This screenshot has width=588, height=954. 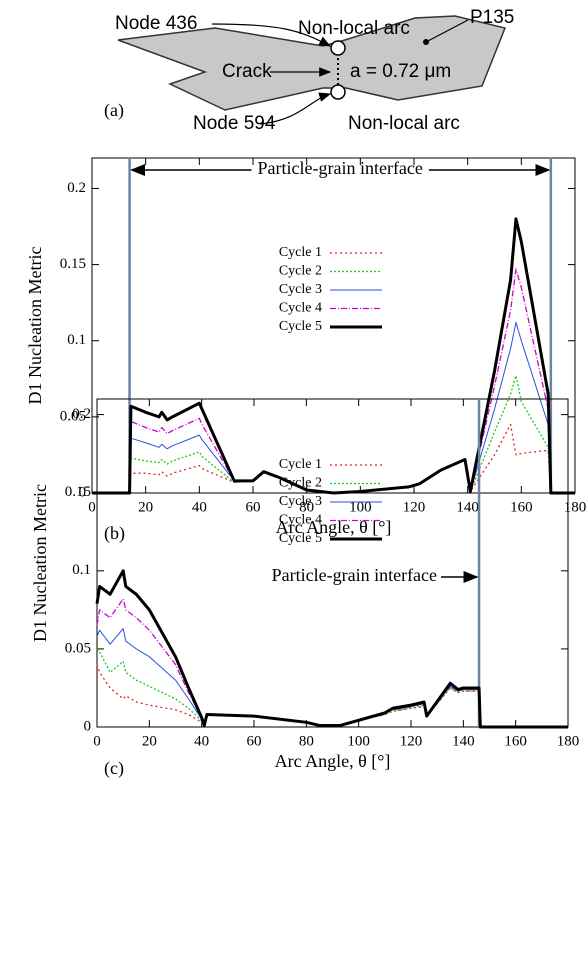 I want to click on panel-label: (b), so click(x=114, y=533).